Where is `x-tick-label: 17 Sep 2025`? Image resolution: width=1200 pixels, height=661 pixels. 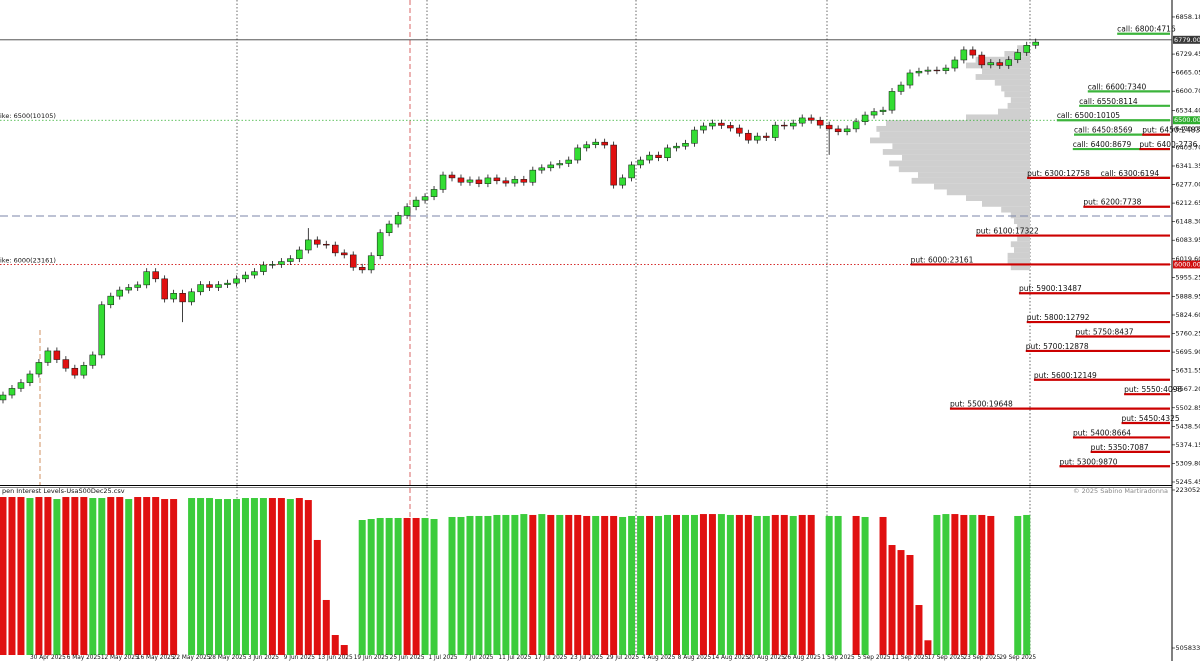 x-tick-label: 17 Sep 2025 is located at coordinates (946, 658).